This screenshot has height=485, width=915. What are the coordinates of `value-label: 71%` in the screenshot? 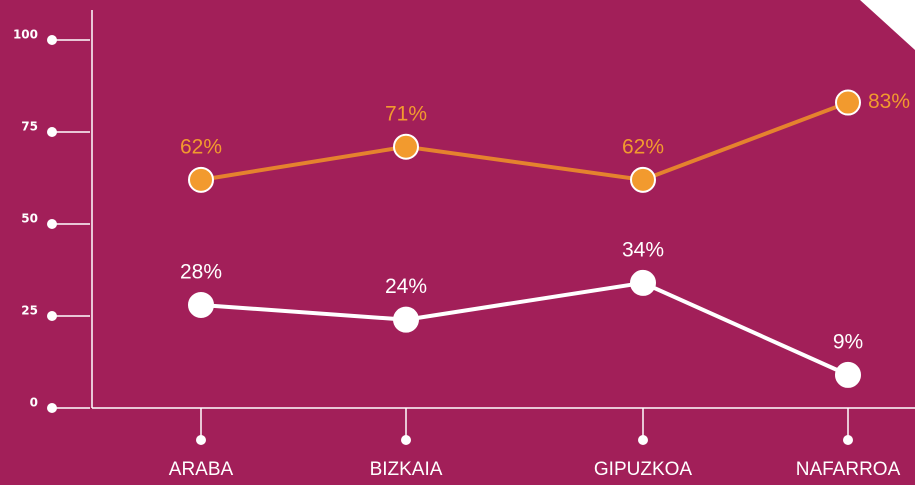 It's located at (406, 113).